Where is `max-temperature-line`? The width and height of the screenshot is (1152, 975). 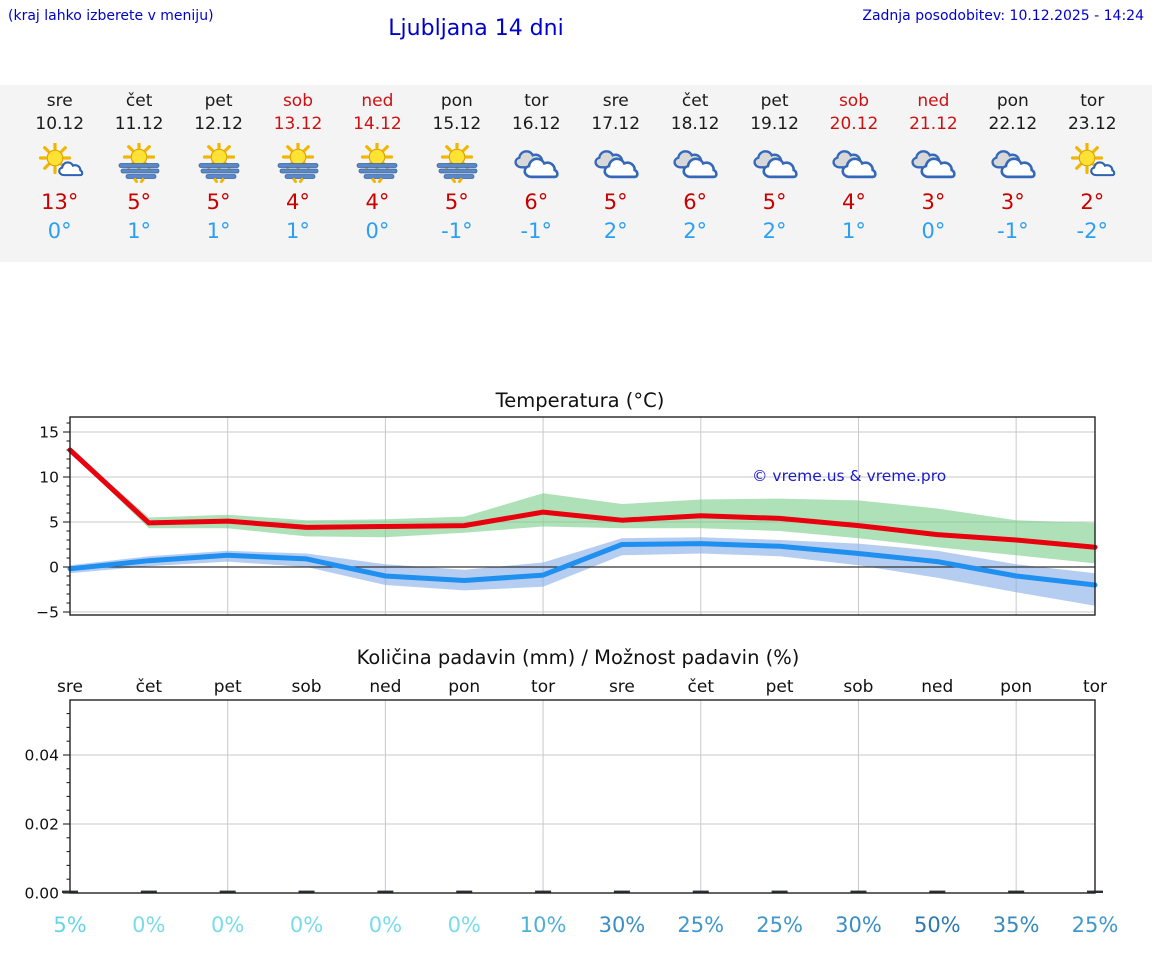
max-temperature-line is located at coordinates (582, 498).